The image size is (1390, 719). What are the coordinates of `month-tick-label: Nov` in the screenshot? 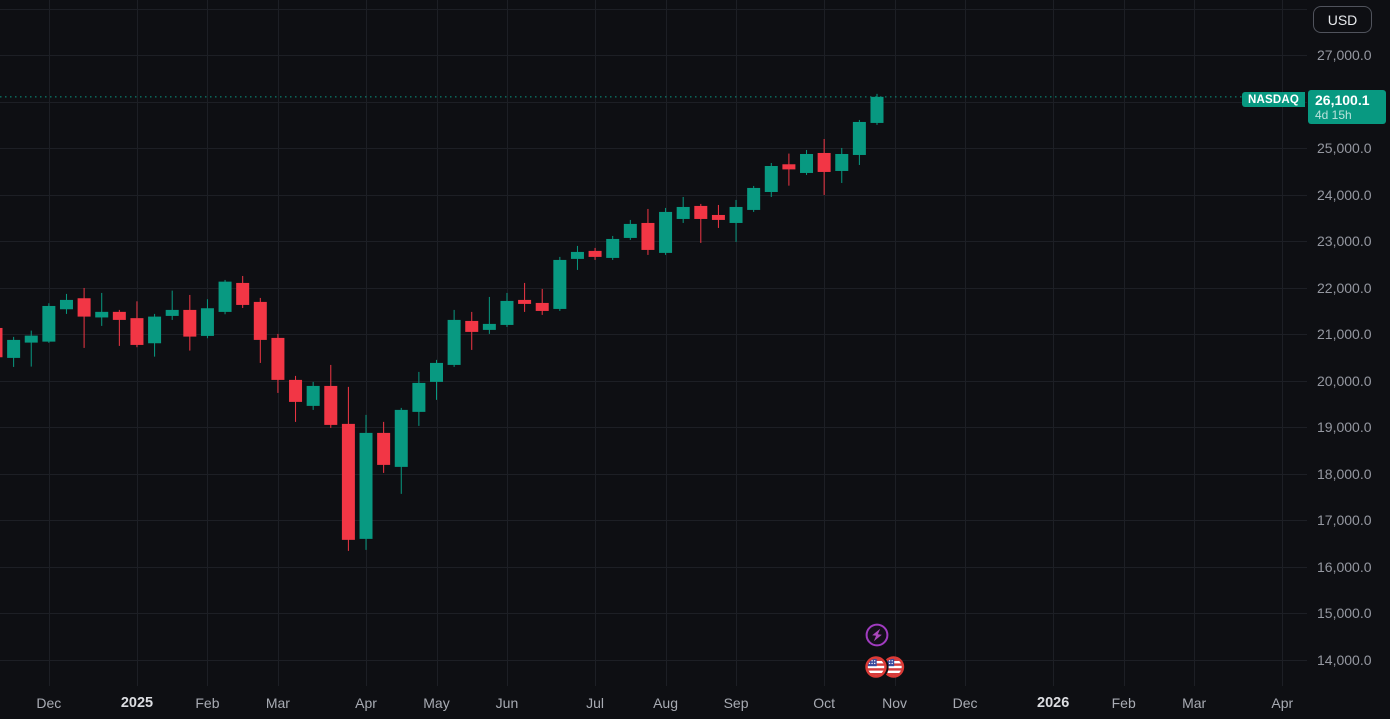 It's located at (895, 703).